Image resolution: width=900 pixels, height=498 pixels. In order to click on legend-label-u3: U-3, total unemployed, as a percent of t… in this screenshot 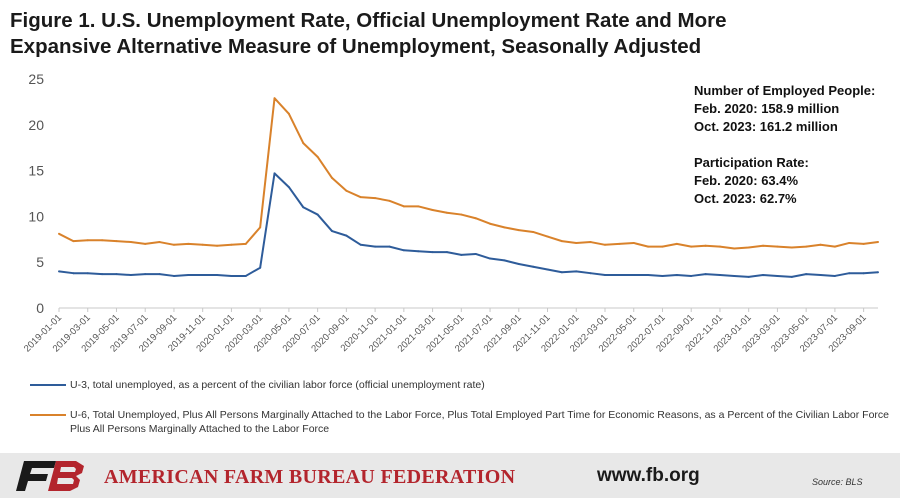, I will do `click(277, 385)`.